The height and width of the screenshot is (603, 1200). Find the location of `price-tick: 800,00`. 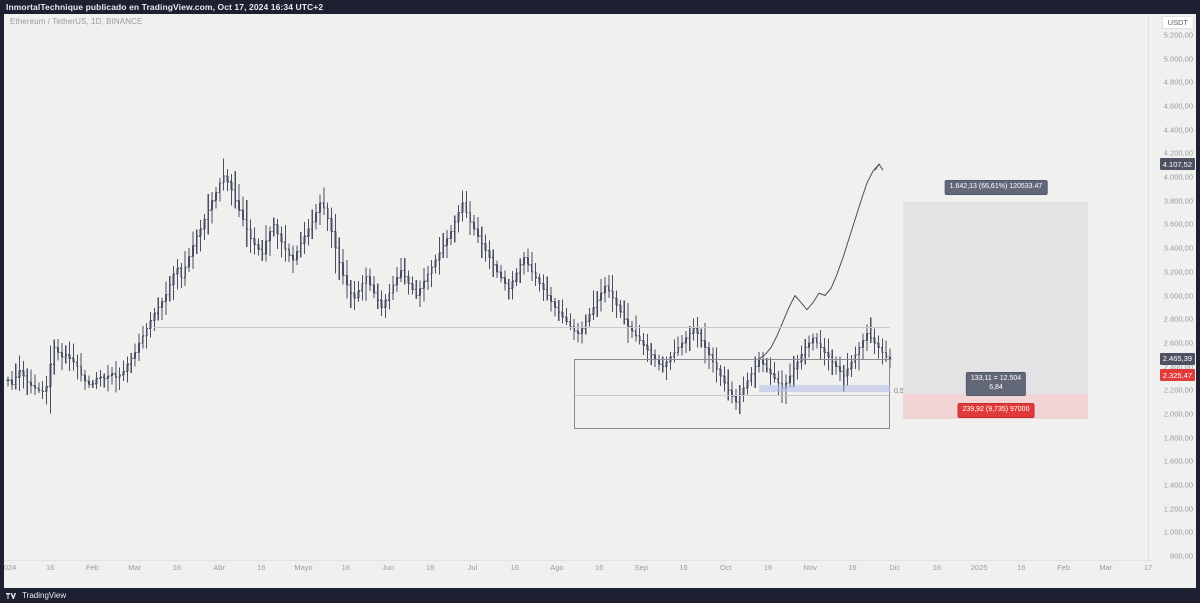

price-tick: 800,00 is located at coordinates (1181, 556).